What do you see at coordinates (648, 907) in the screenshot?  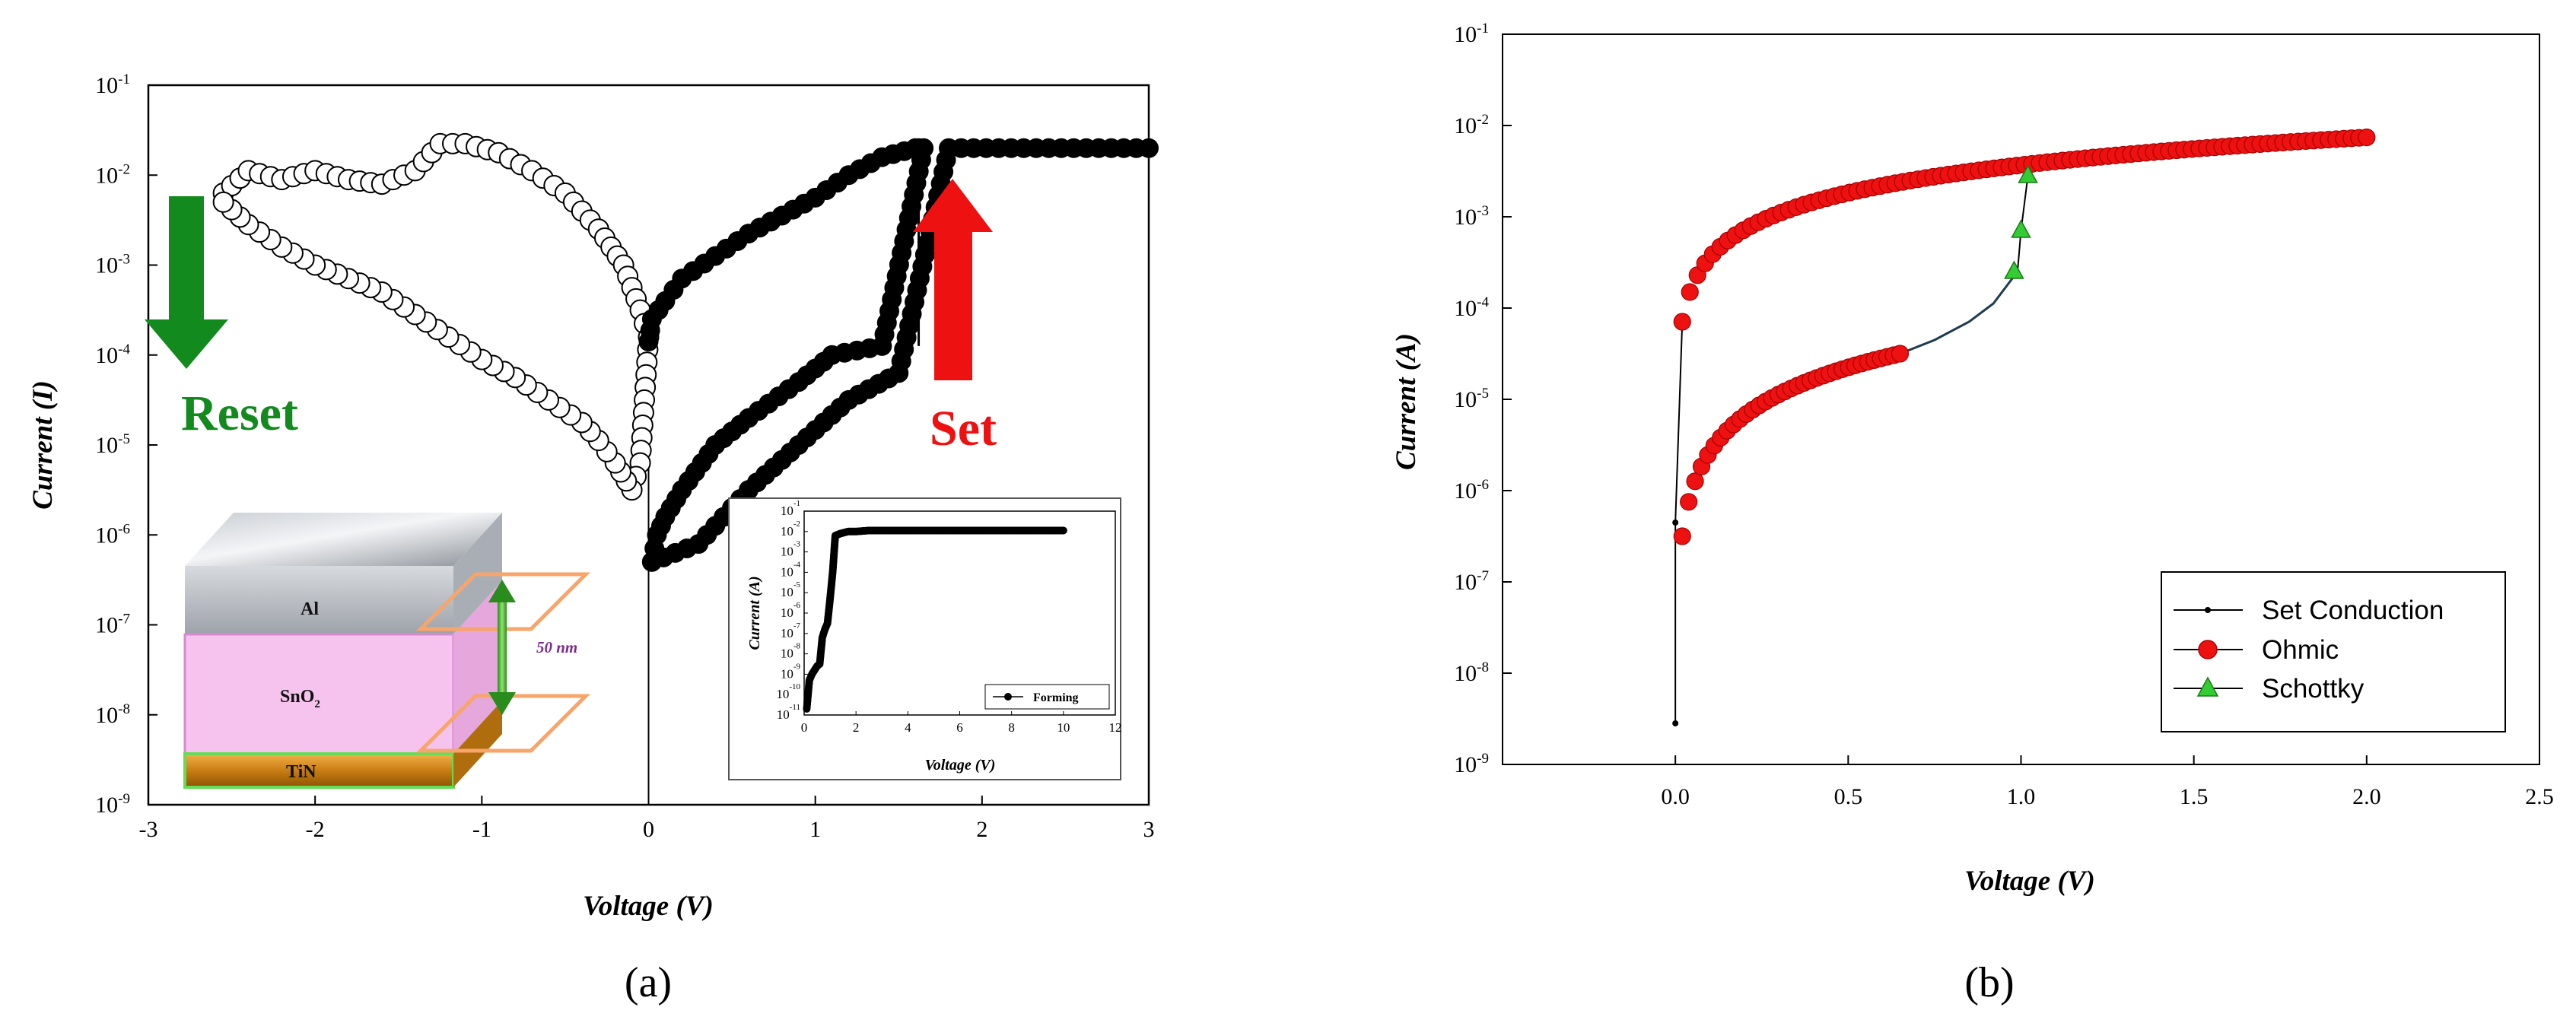 I see `panel-a-x-axis-title: Voltage (V)` at bounding box center [648, 907].